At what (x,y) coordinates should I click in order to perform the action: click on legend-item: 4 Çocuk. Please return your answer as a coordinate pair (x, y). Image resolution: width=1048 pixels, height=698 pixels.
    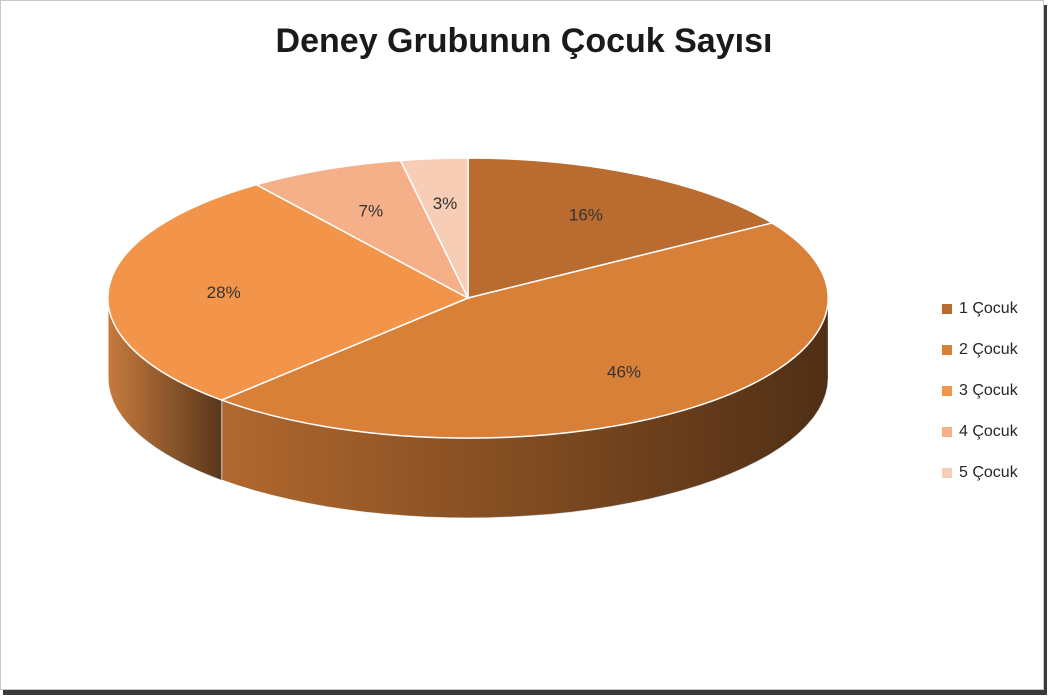
    Looking at the image, I should click on (980, 431).